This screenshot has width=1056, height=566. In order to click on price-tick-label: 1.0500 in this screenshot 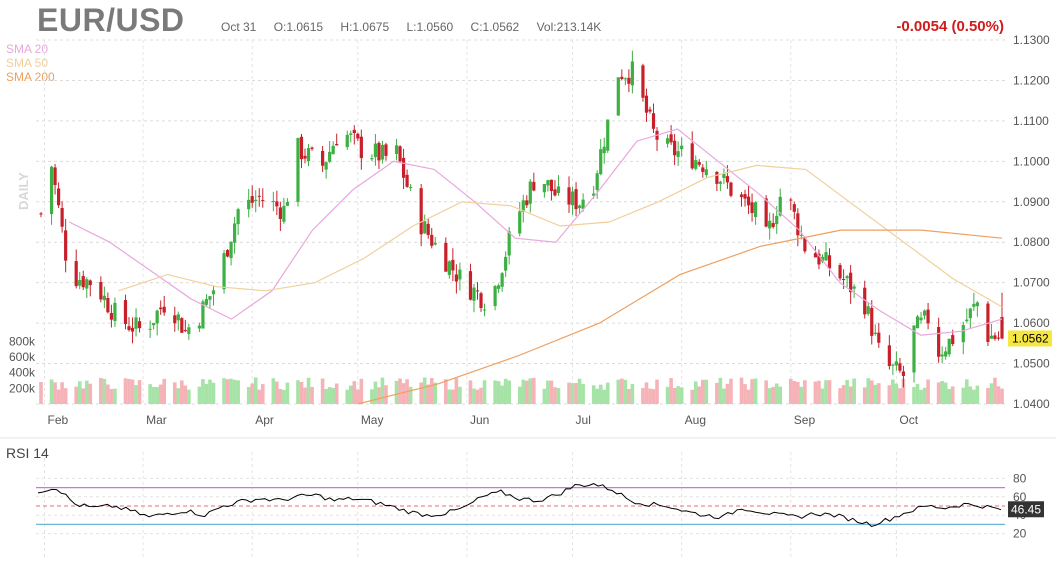, I will do `click(1031, 364)`.